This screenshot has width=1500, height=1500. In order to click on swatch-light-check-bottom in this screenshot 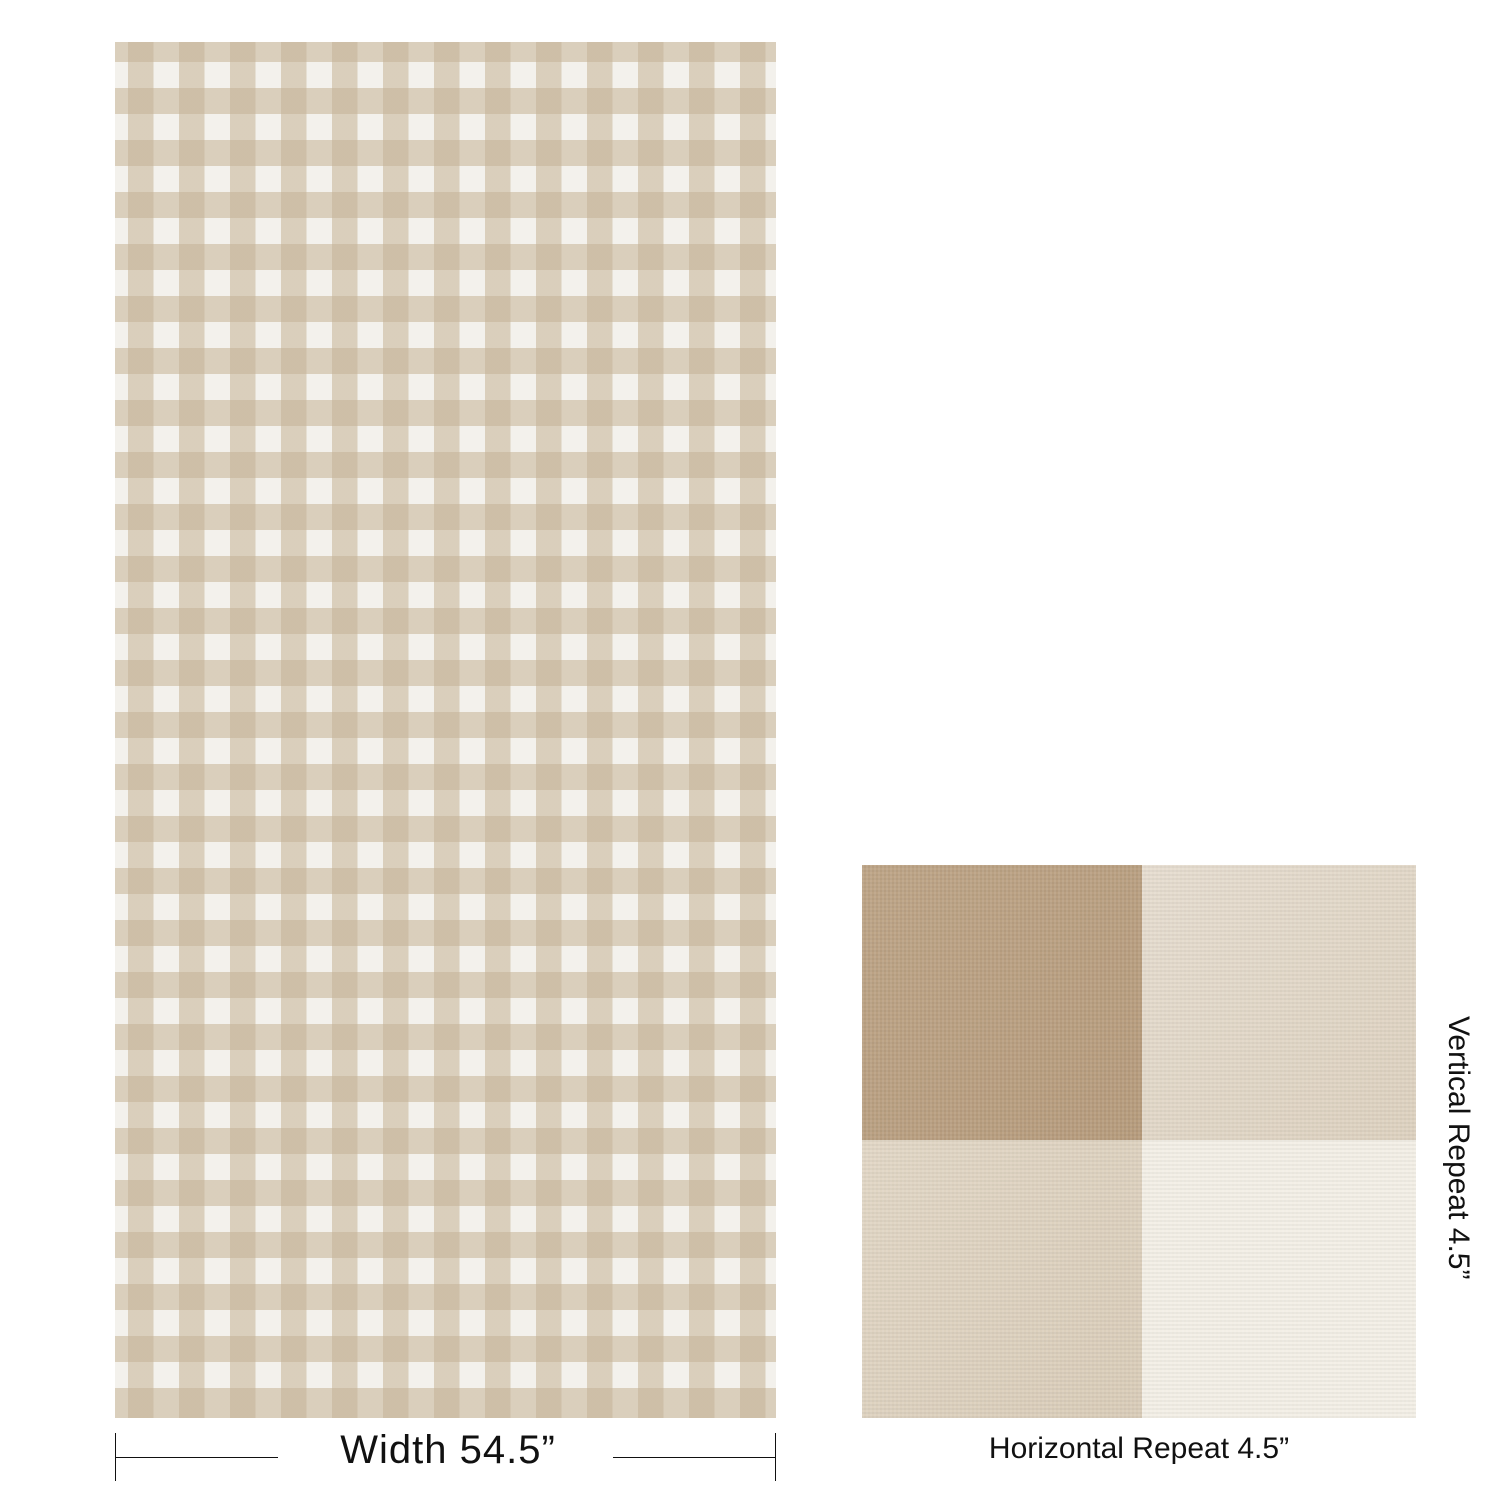, I will do `click(1002, 1279)`.